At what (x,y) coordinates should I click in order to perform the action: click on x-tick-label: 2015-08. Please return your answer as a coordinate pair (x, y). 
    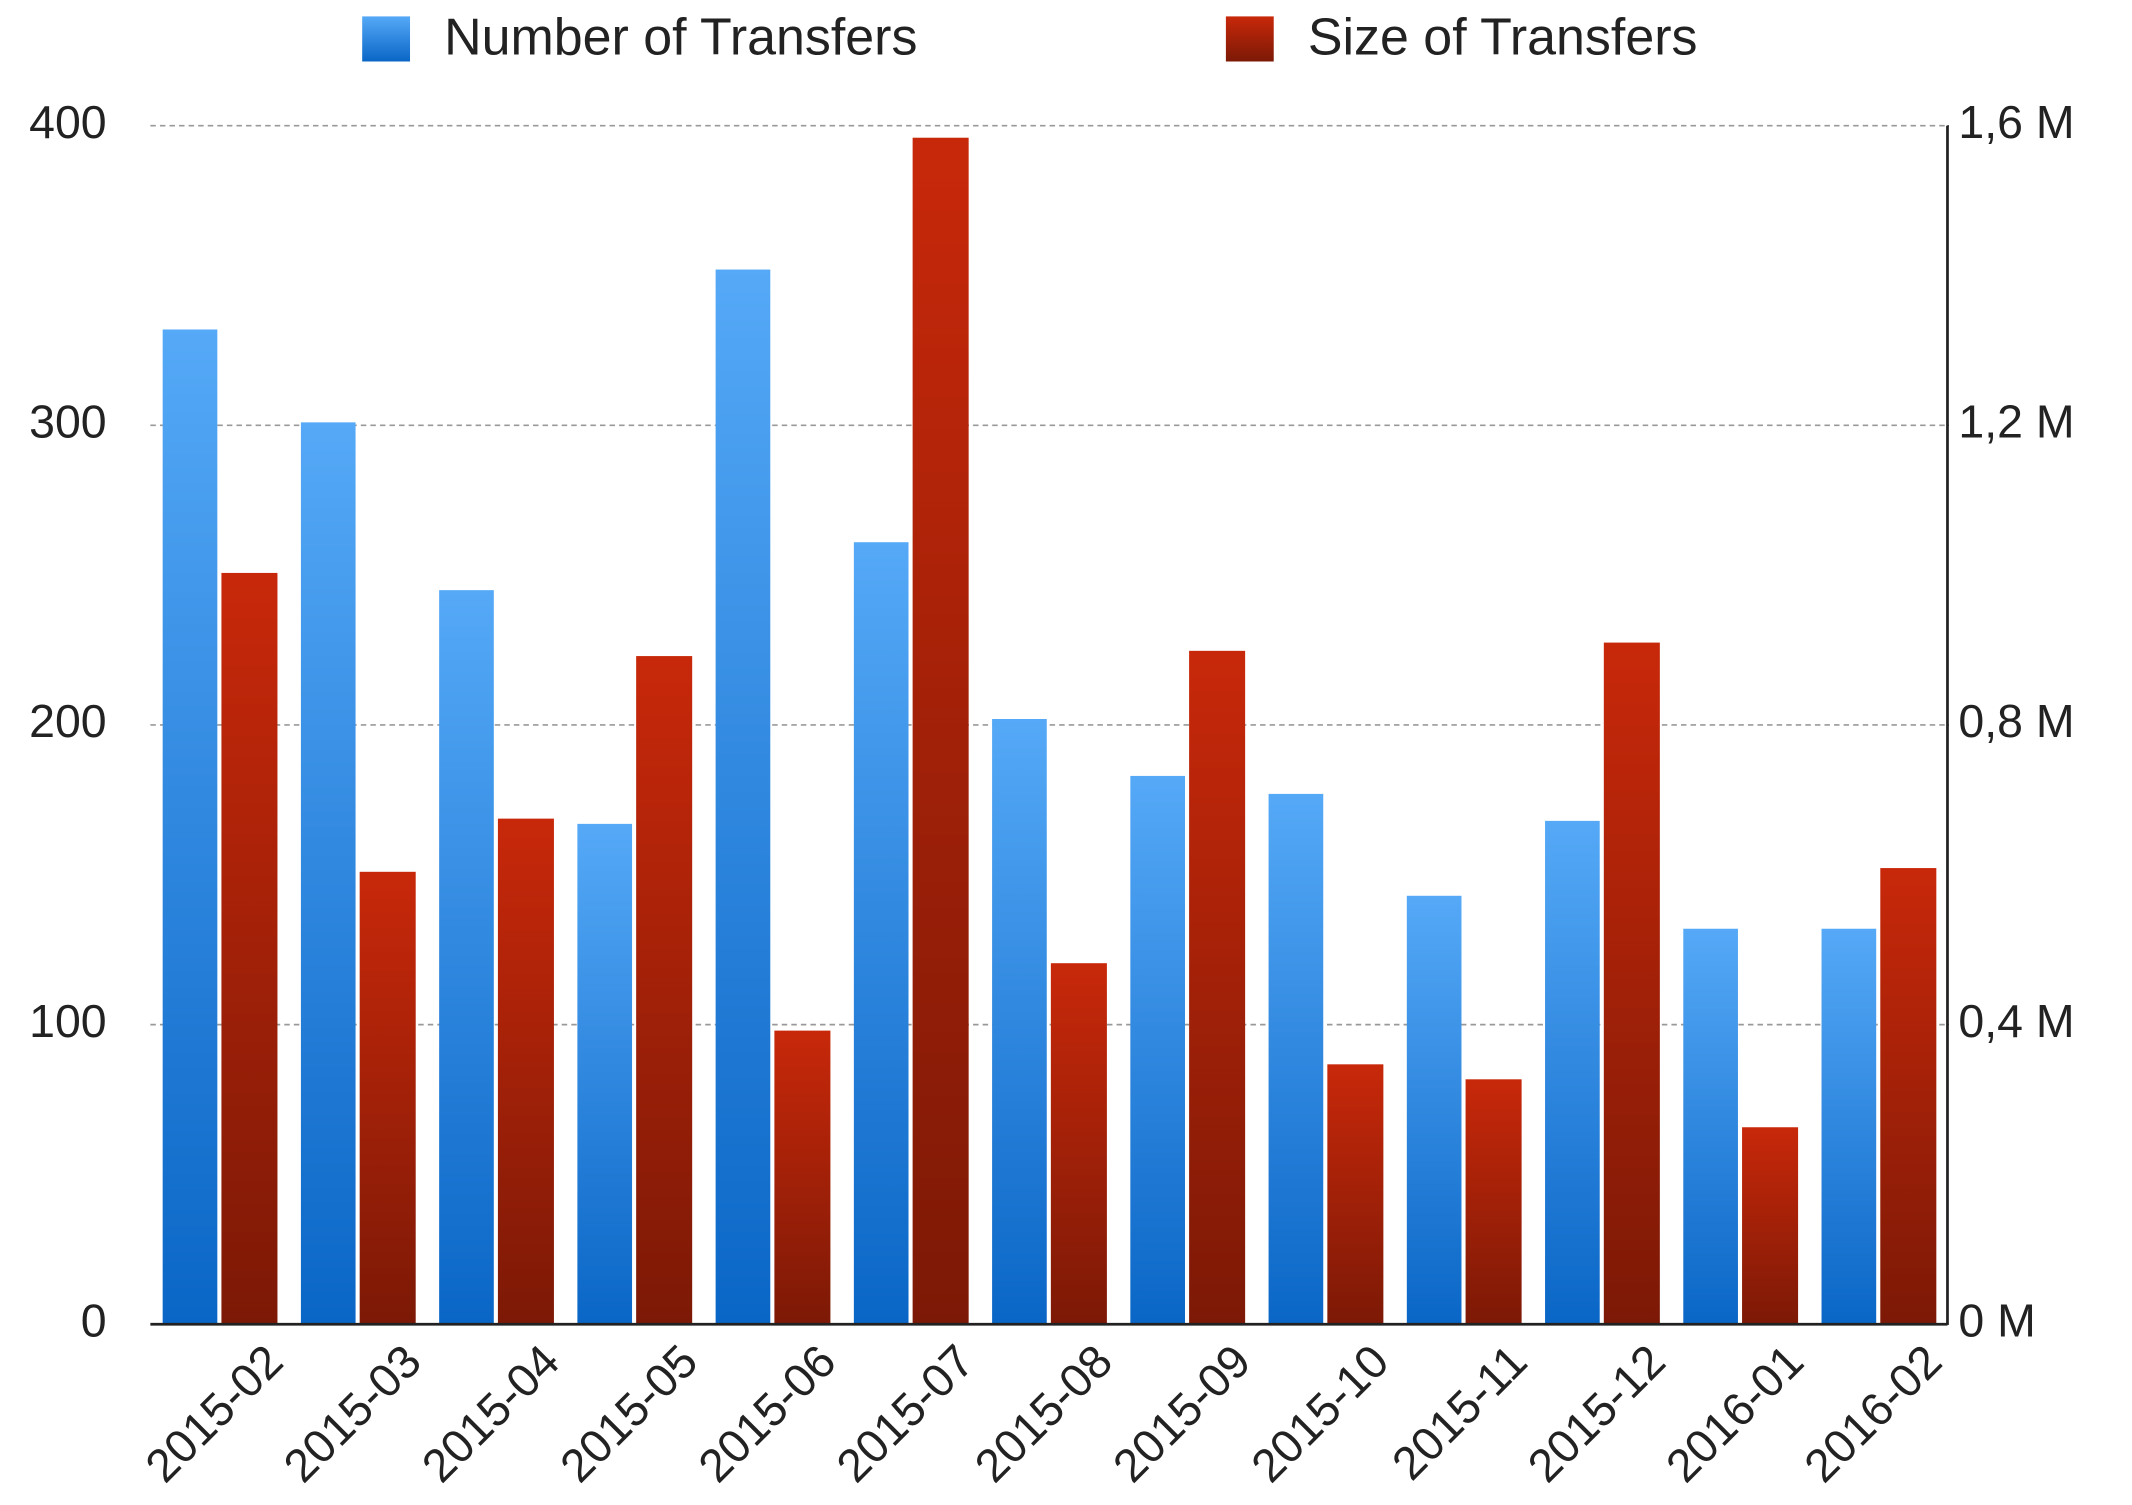
    Looking at the image, I should click on (1043, 1413).